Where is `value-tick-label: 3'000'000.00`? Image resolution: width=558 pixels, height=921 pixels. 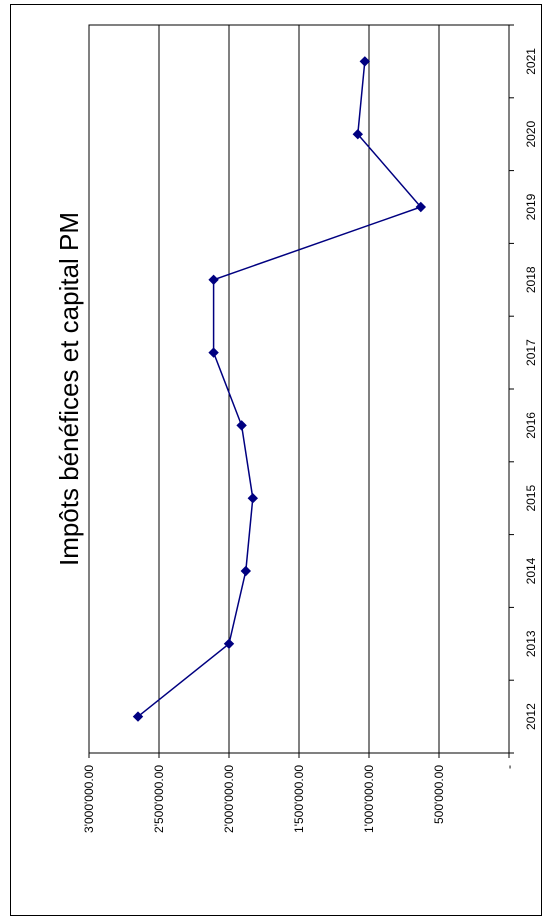 value-tick-label: 3'000'000.00 is located at coordinates (89, 799).